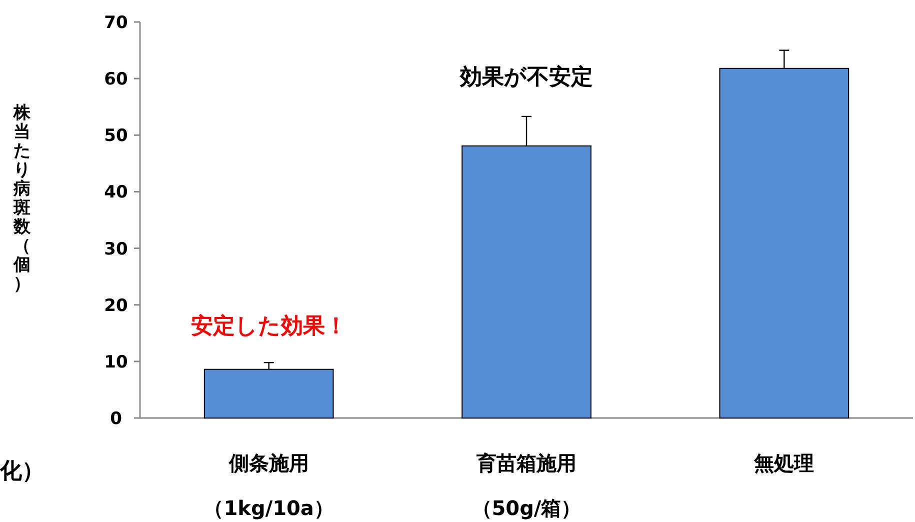  What do you see at coordinates (116, 136) in the screenshot?
I see `y-tick-label: 50` at bounding box center [116, 136].